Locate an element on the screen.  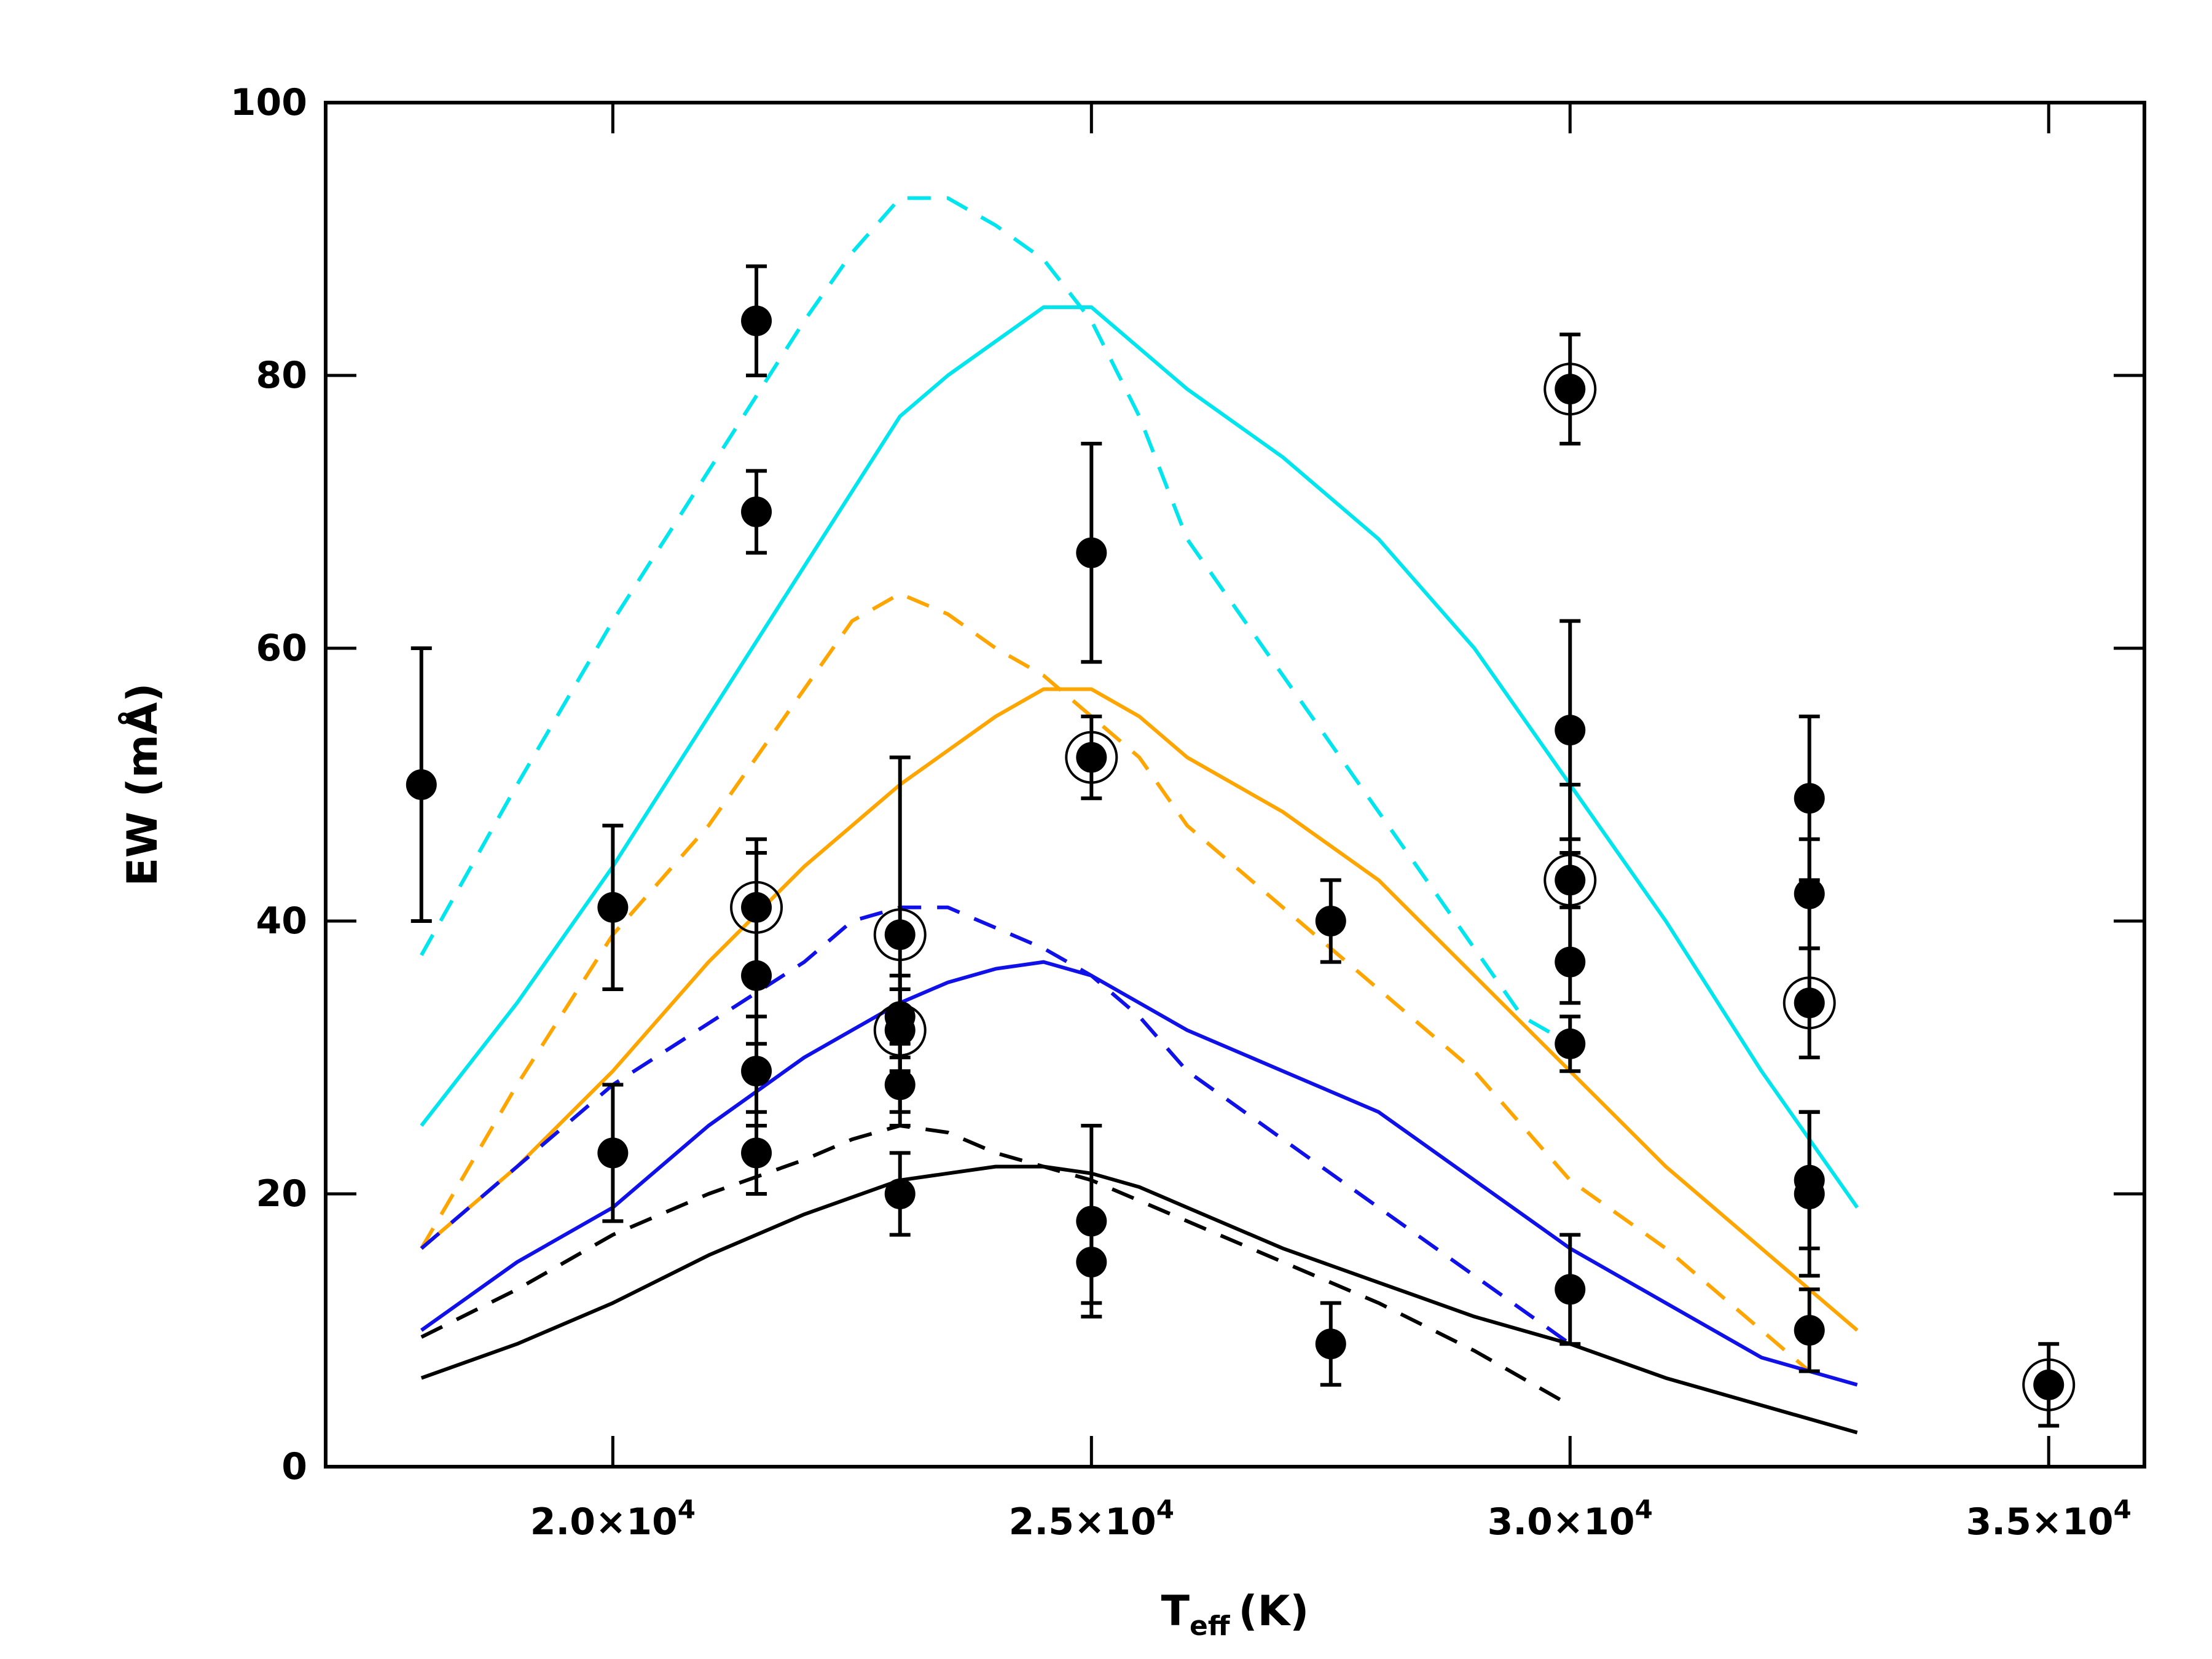
y-tick-label: 20 is located at coordinates (282, 1193).